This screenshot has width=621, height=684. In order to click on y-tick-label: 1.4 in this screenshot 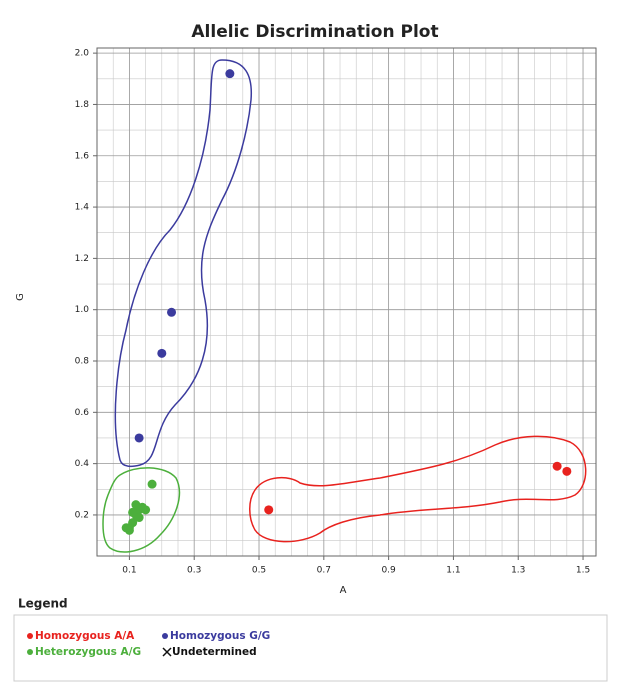, I will do `click(82, 208)`.